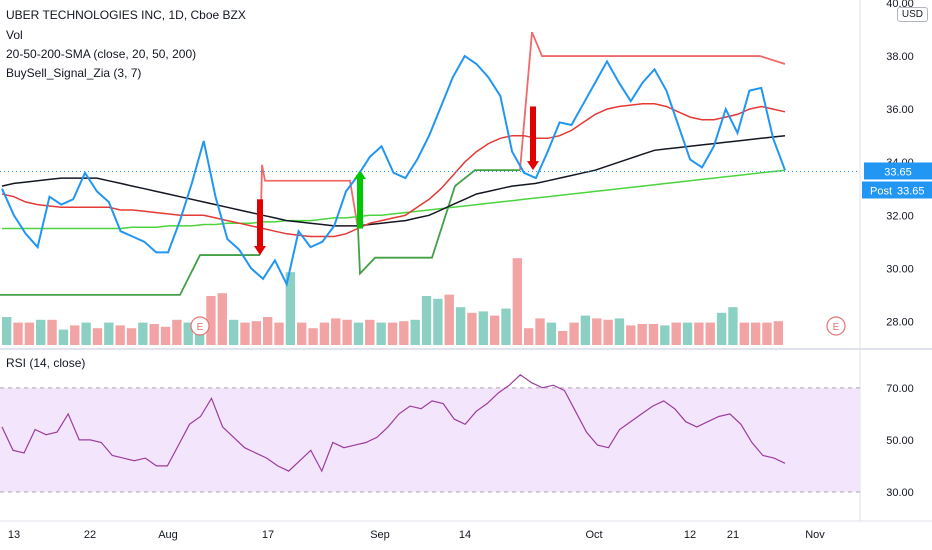 This screenshot has width=932, height=550. I want to click on symbol-title: UBER TECHNOLOGIES INC, 1D, Cboe BZX, so click(126, 15).